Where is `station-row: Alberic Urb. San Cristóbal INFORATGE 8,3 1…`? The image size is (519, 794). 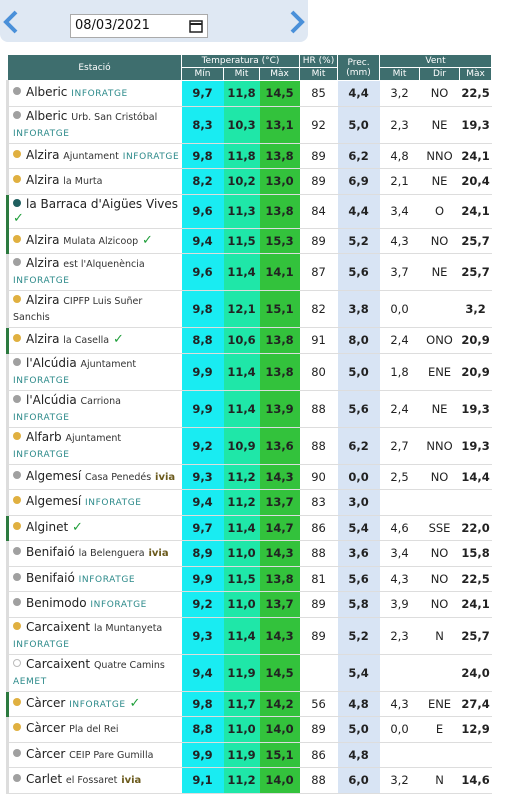
station-row: Alberic Urb. San Cristóbal INFORATGE 8,3 1… is located at coordinates (249, 125).